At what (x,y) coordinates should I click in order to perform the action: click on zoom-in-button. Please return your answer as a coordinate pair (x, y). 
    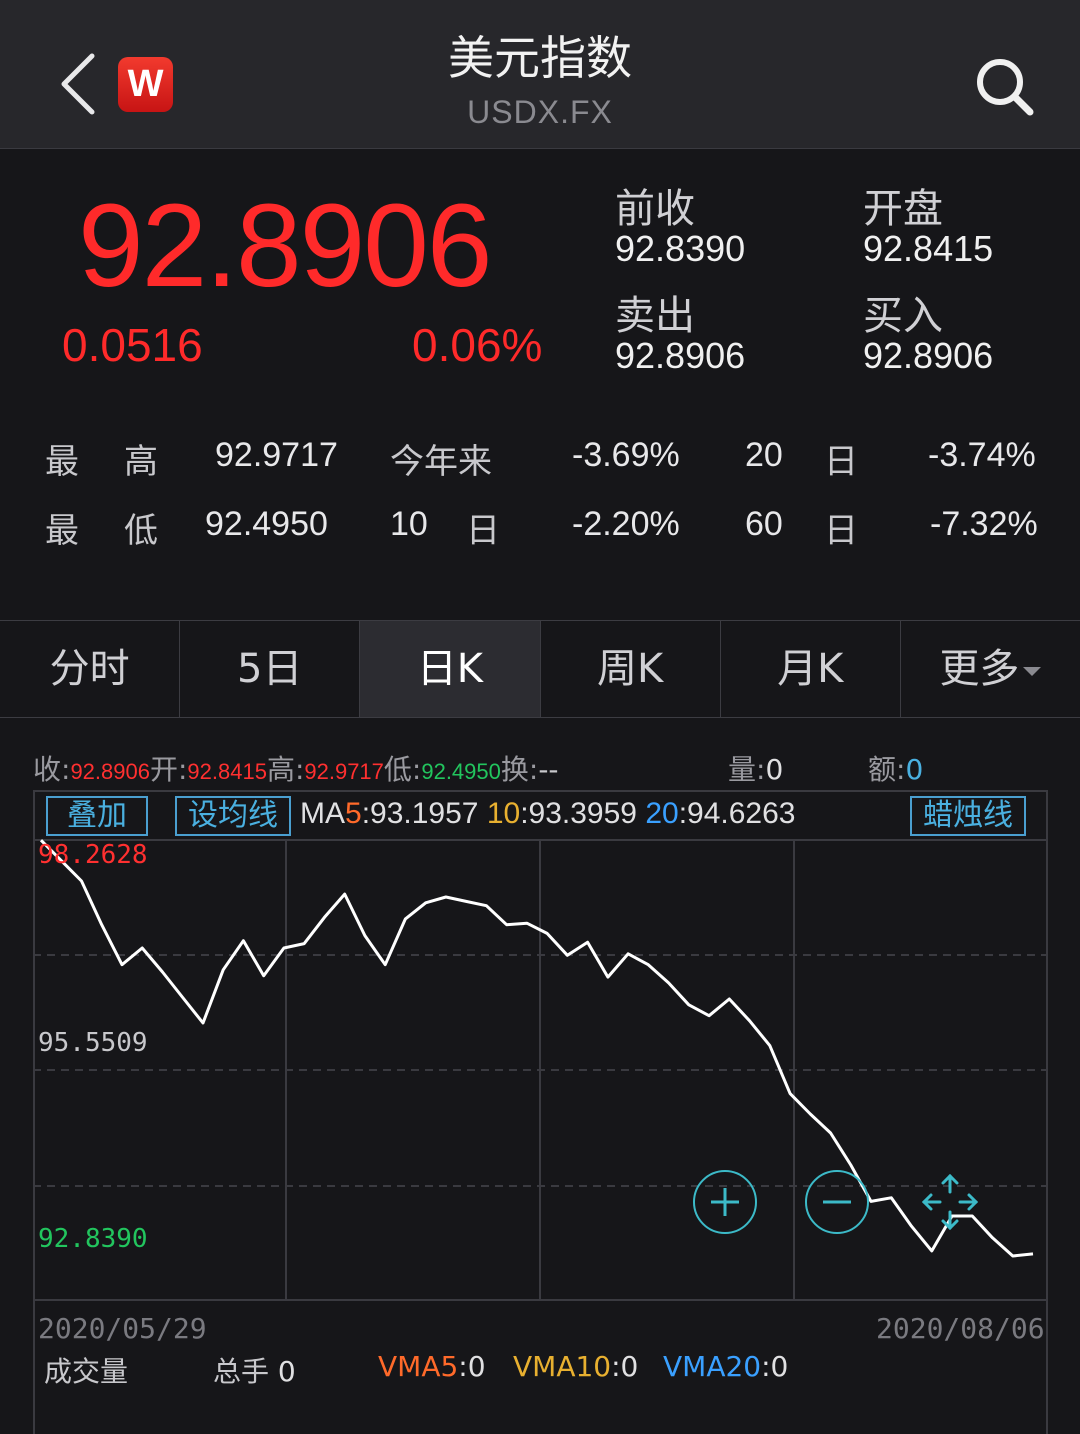
    Looking at the image, I should click on (725, 1202).